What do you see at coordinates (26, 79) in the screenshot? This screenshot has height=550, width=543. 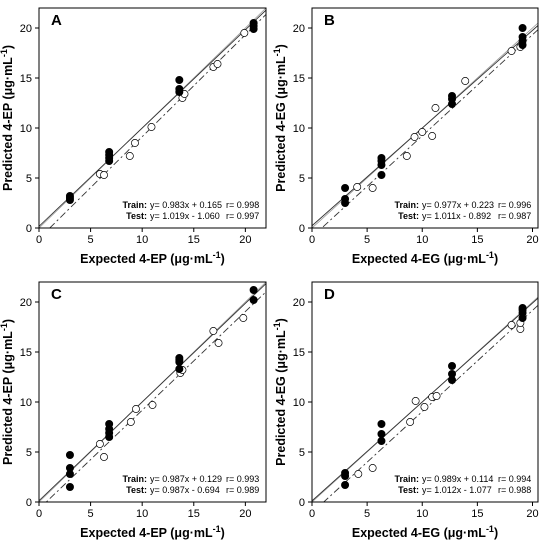 I see `y-tick-label: 15` at bounding box center [26, 79].